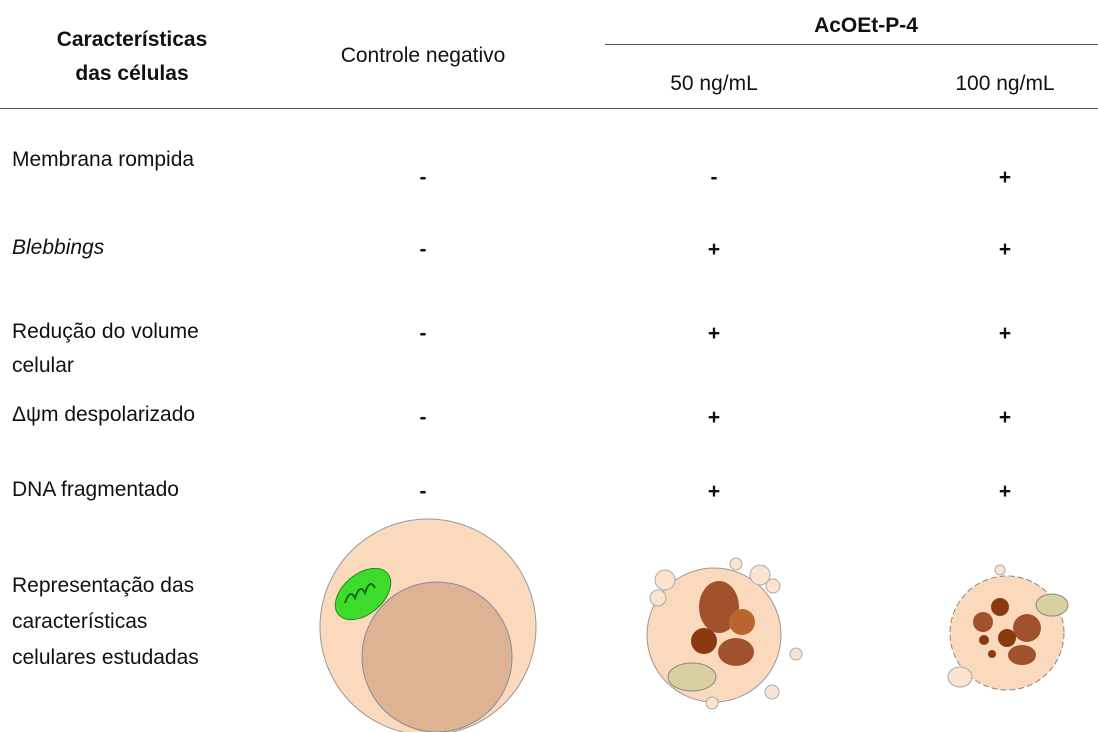 The width and height of the screenshot is (1098, 732). I want to click on row-label: celular, so click(43, 365).